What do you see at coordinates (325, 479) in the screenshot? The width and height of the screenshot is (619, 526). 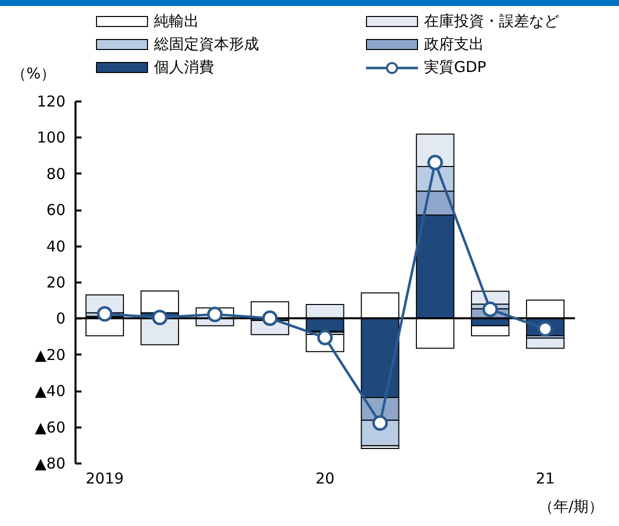 I see `x-tick-label: 20` at bounding box center [325, 479].